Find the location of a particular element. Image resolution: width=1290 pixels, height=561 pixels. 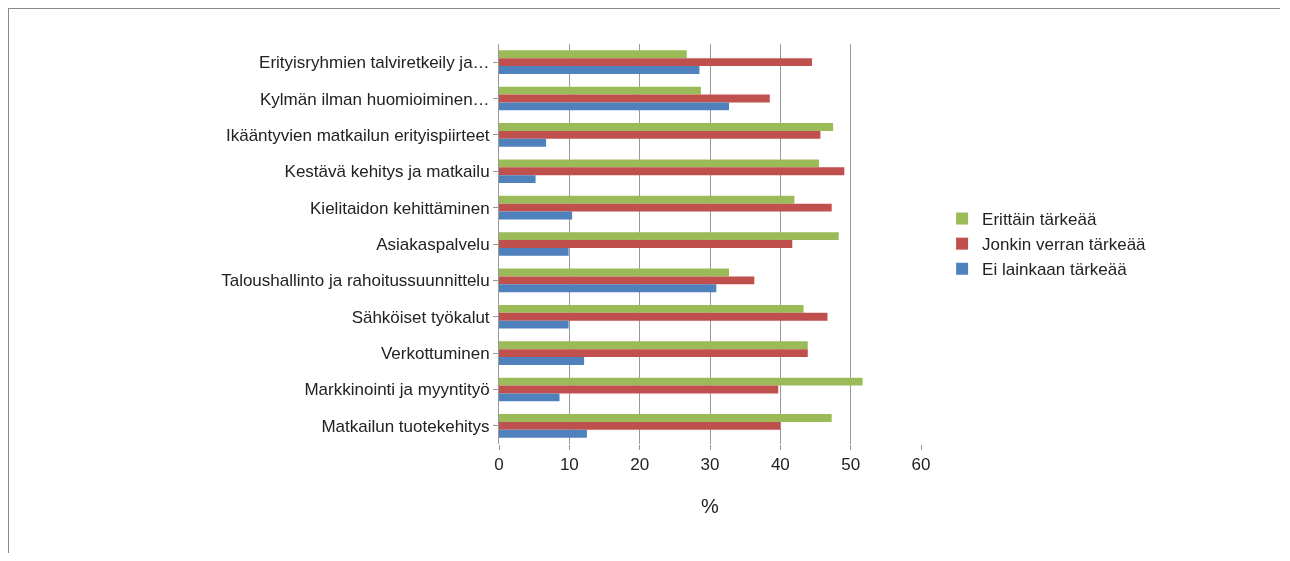

x-tick-label: 10 is located at coordinates (569, 465).